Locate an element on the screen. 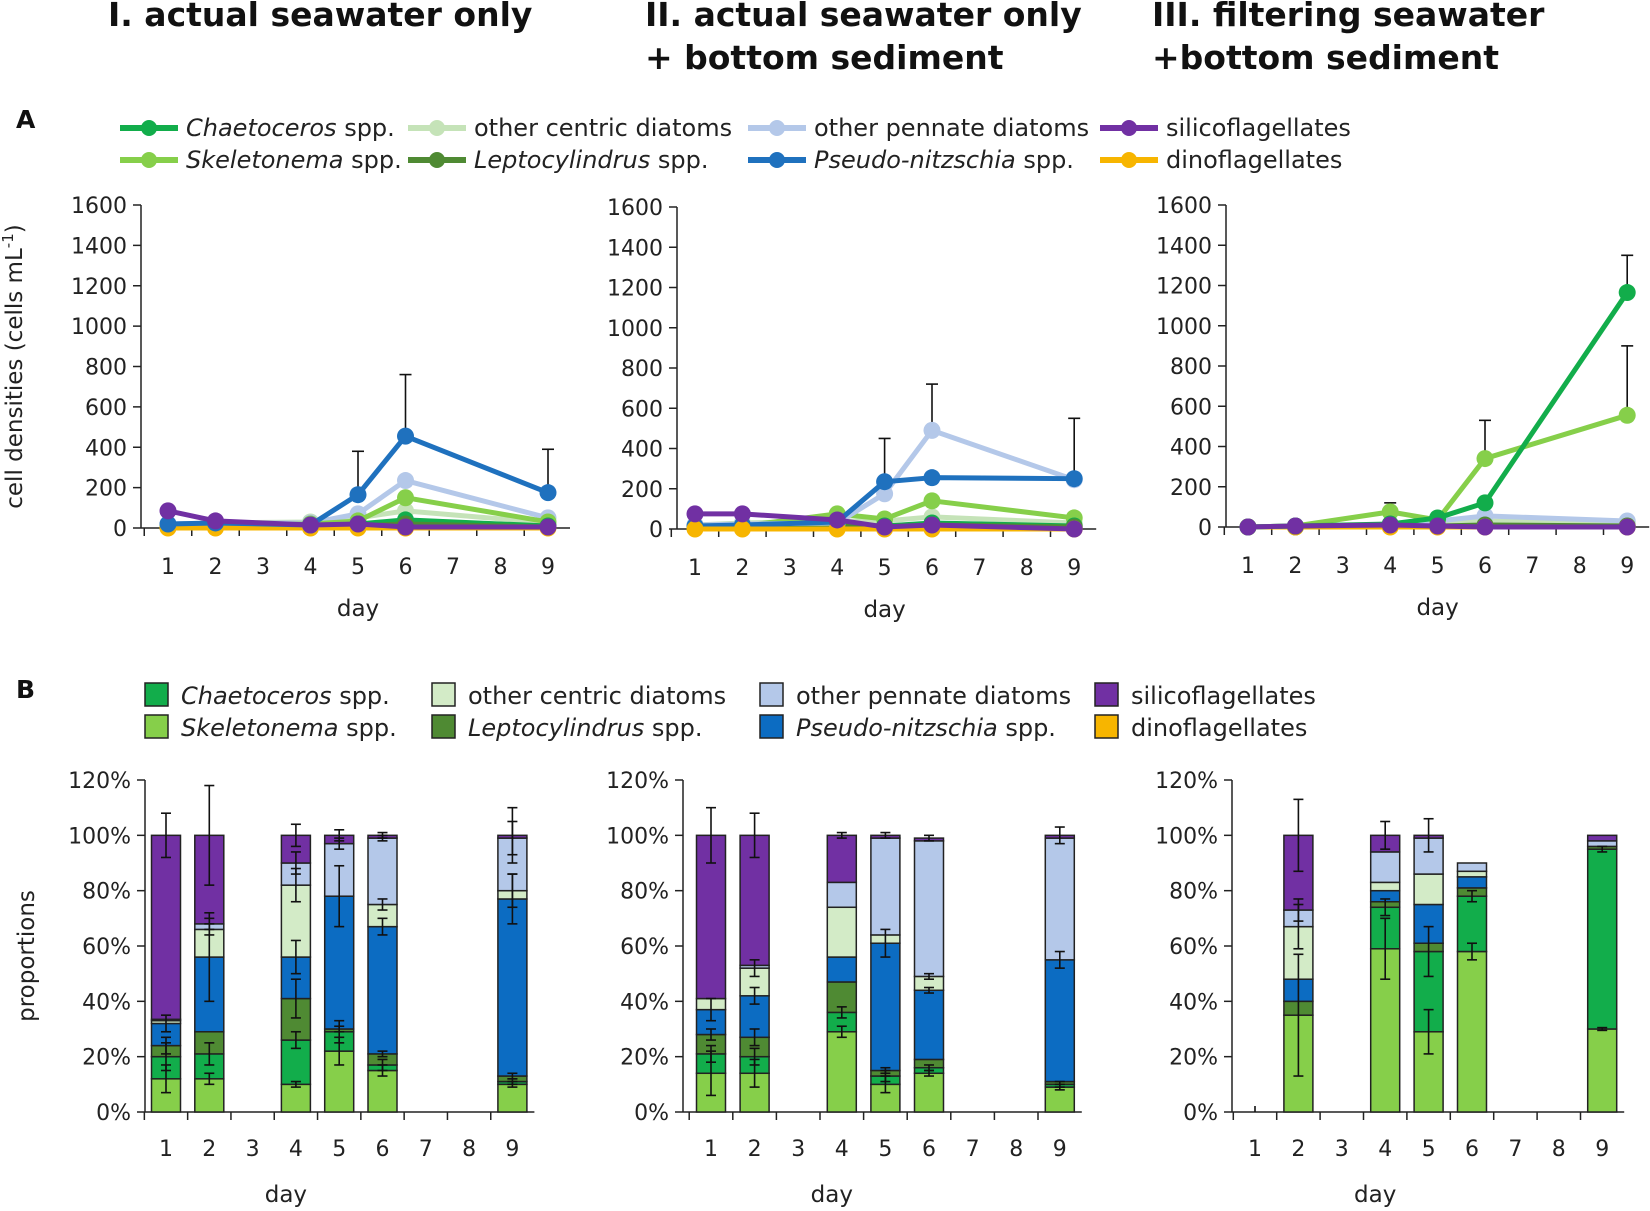 The image size is (1650, 1211). y-tick-label: 80% is located at coordinates (1193, 892).